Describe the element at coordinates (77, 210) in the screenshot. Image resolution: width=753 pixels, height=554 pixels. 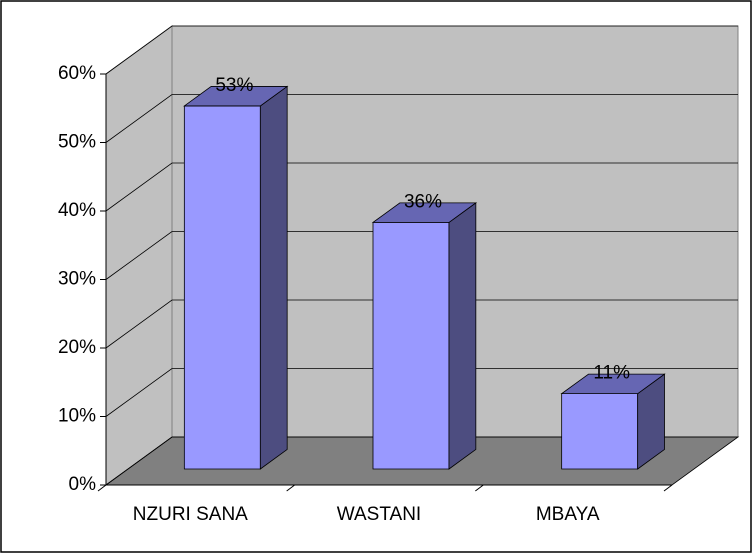
I see `y-tick-label: 40%` at that location.